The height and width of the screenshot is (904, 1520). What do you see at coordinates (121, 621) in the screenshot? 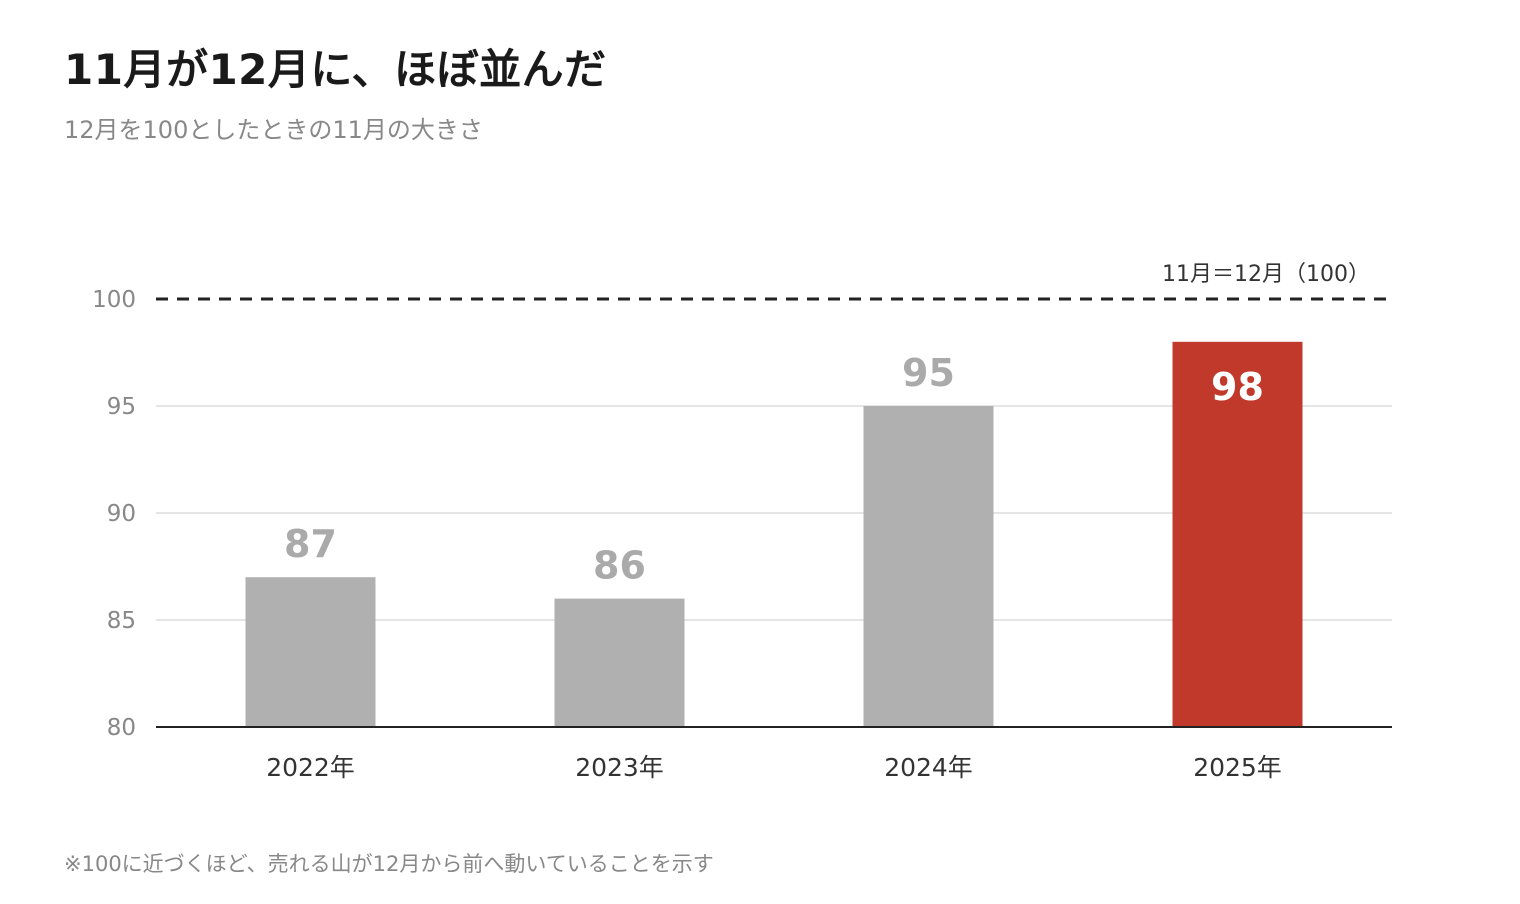
I see `y-tick-label-85: 85` at bounding box center [121, 621].